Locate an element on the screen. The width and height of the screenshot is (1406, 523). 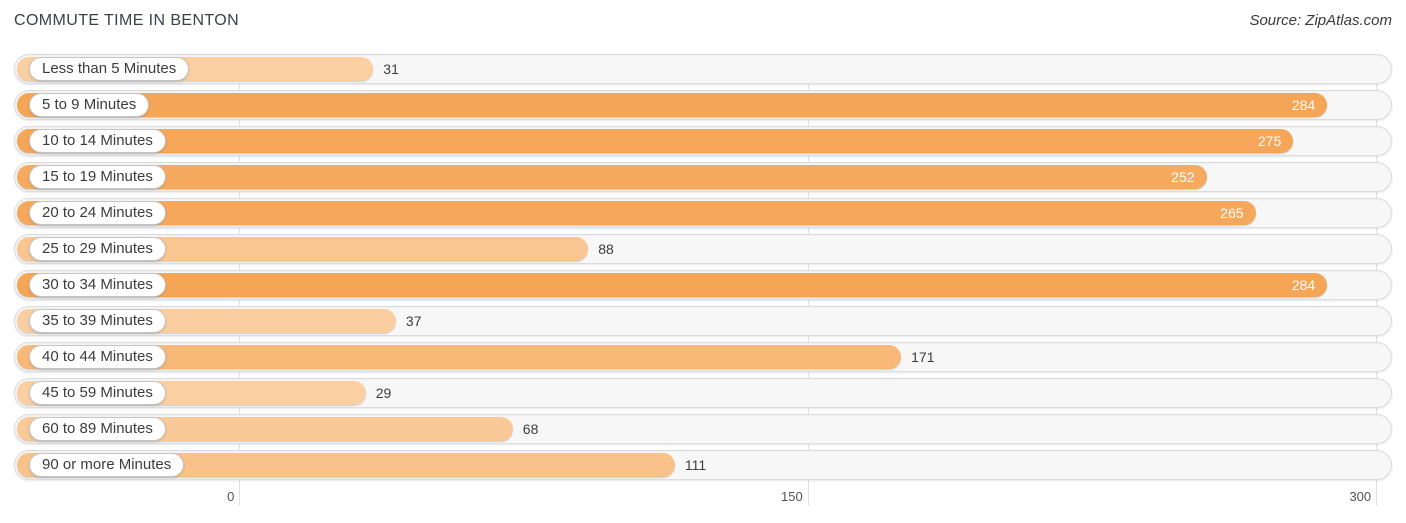
bar-row: 40 to 44 Minutes 171 is located at coordinates (703, 357).